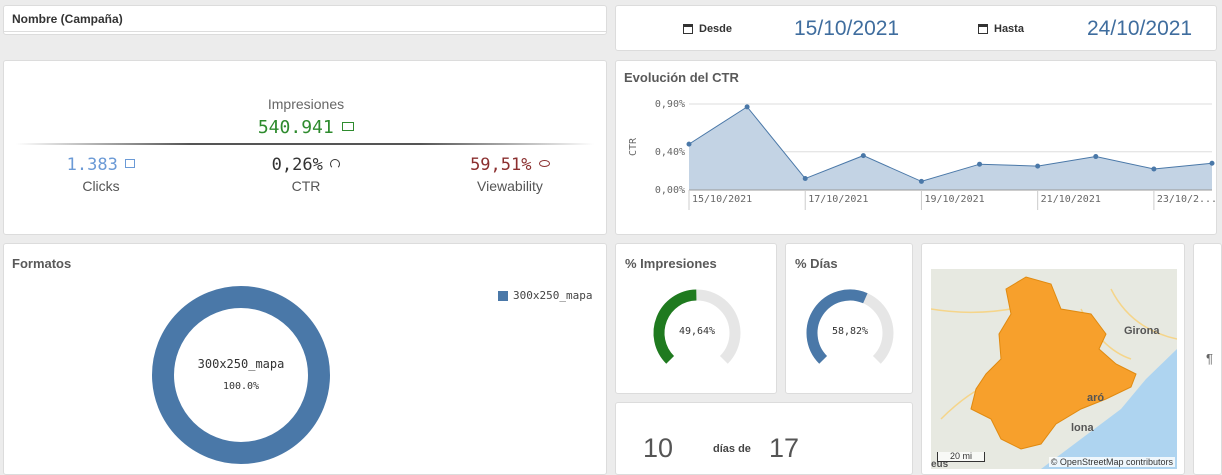 The width and height of the screenshot is (1222, 475). Describe the element at coordinates (335, 163) in the screenshot. I see `gauge-icon` at that location.